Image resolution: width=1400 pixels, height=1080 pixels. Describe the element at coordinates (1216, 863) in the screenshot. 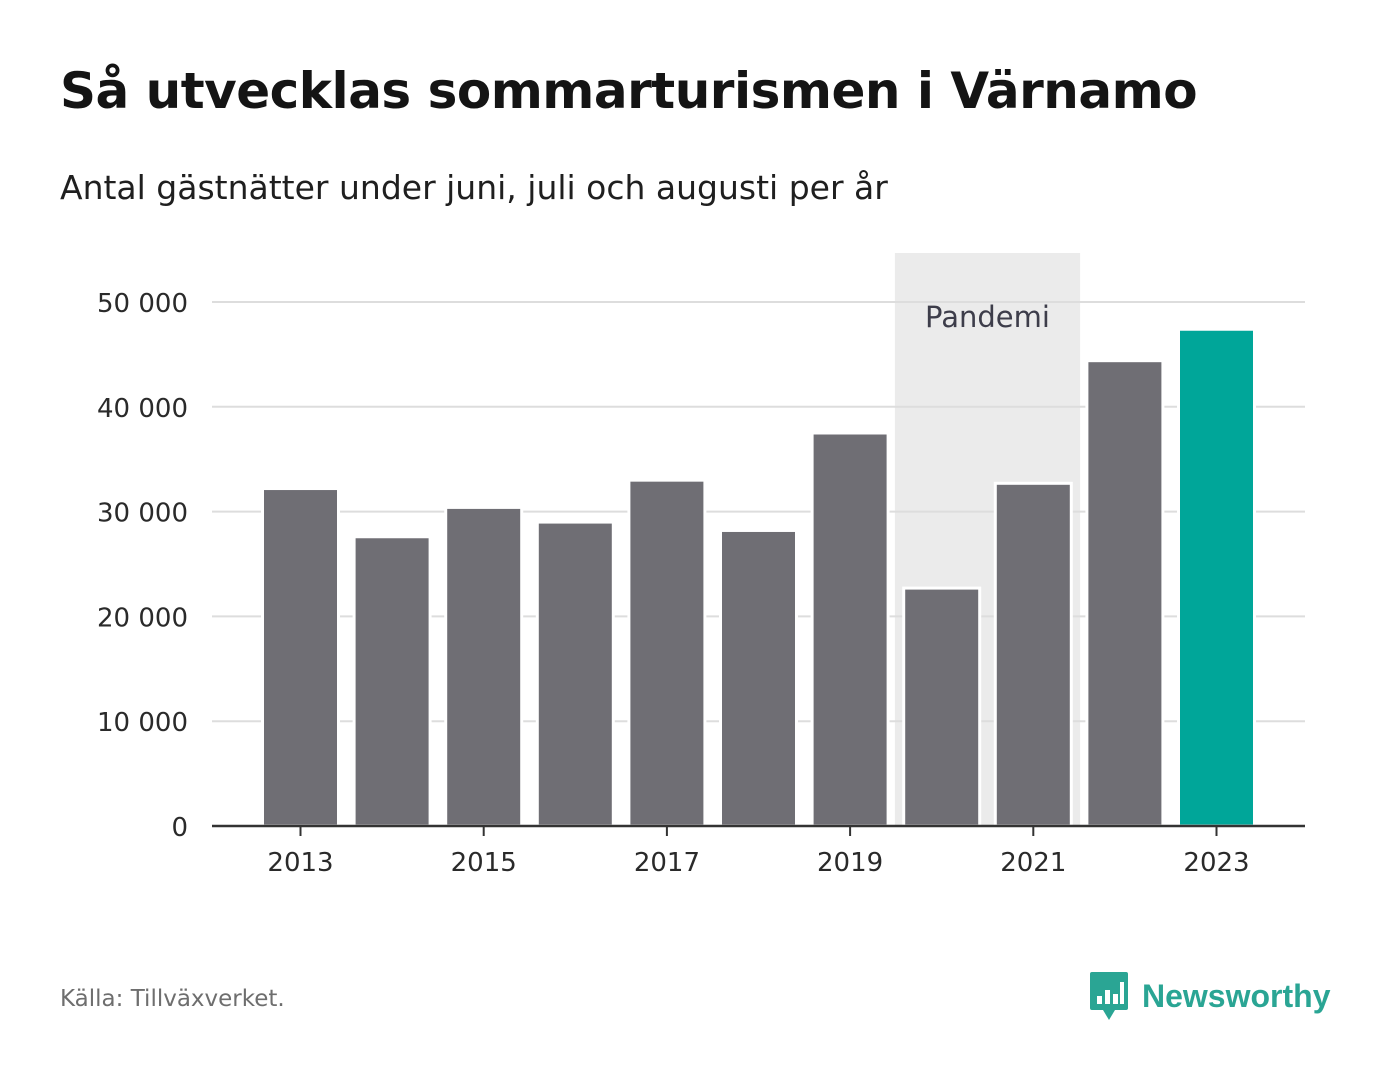

I see `x-tick-label: 2023` at that location.